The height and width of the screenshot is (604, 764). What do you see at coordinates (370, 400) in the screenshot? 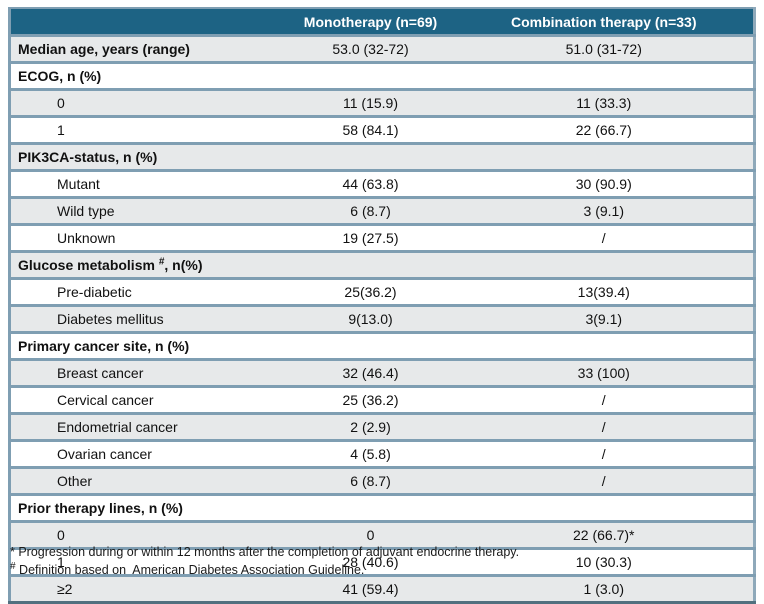
I see `monotherapy-value: 25 (36.2)` at bounding box center [370, 400].